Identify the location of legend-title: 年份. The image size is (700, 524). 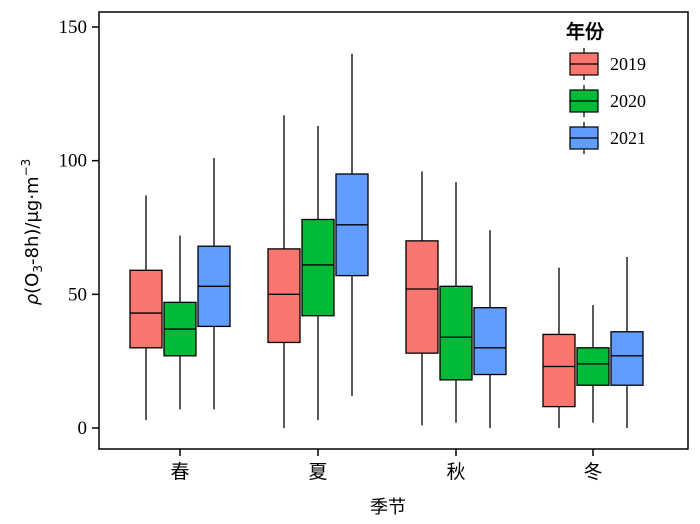
(585, 31).